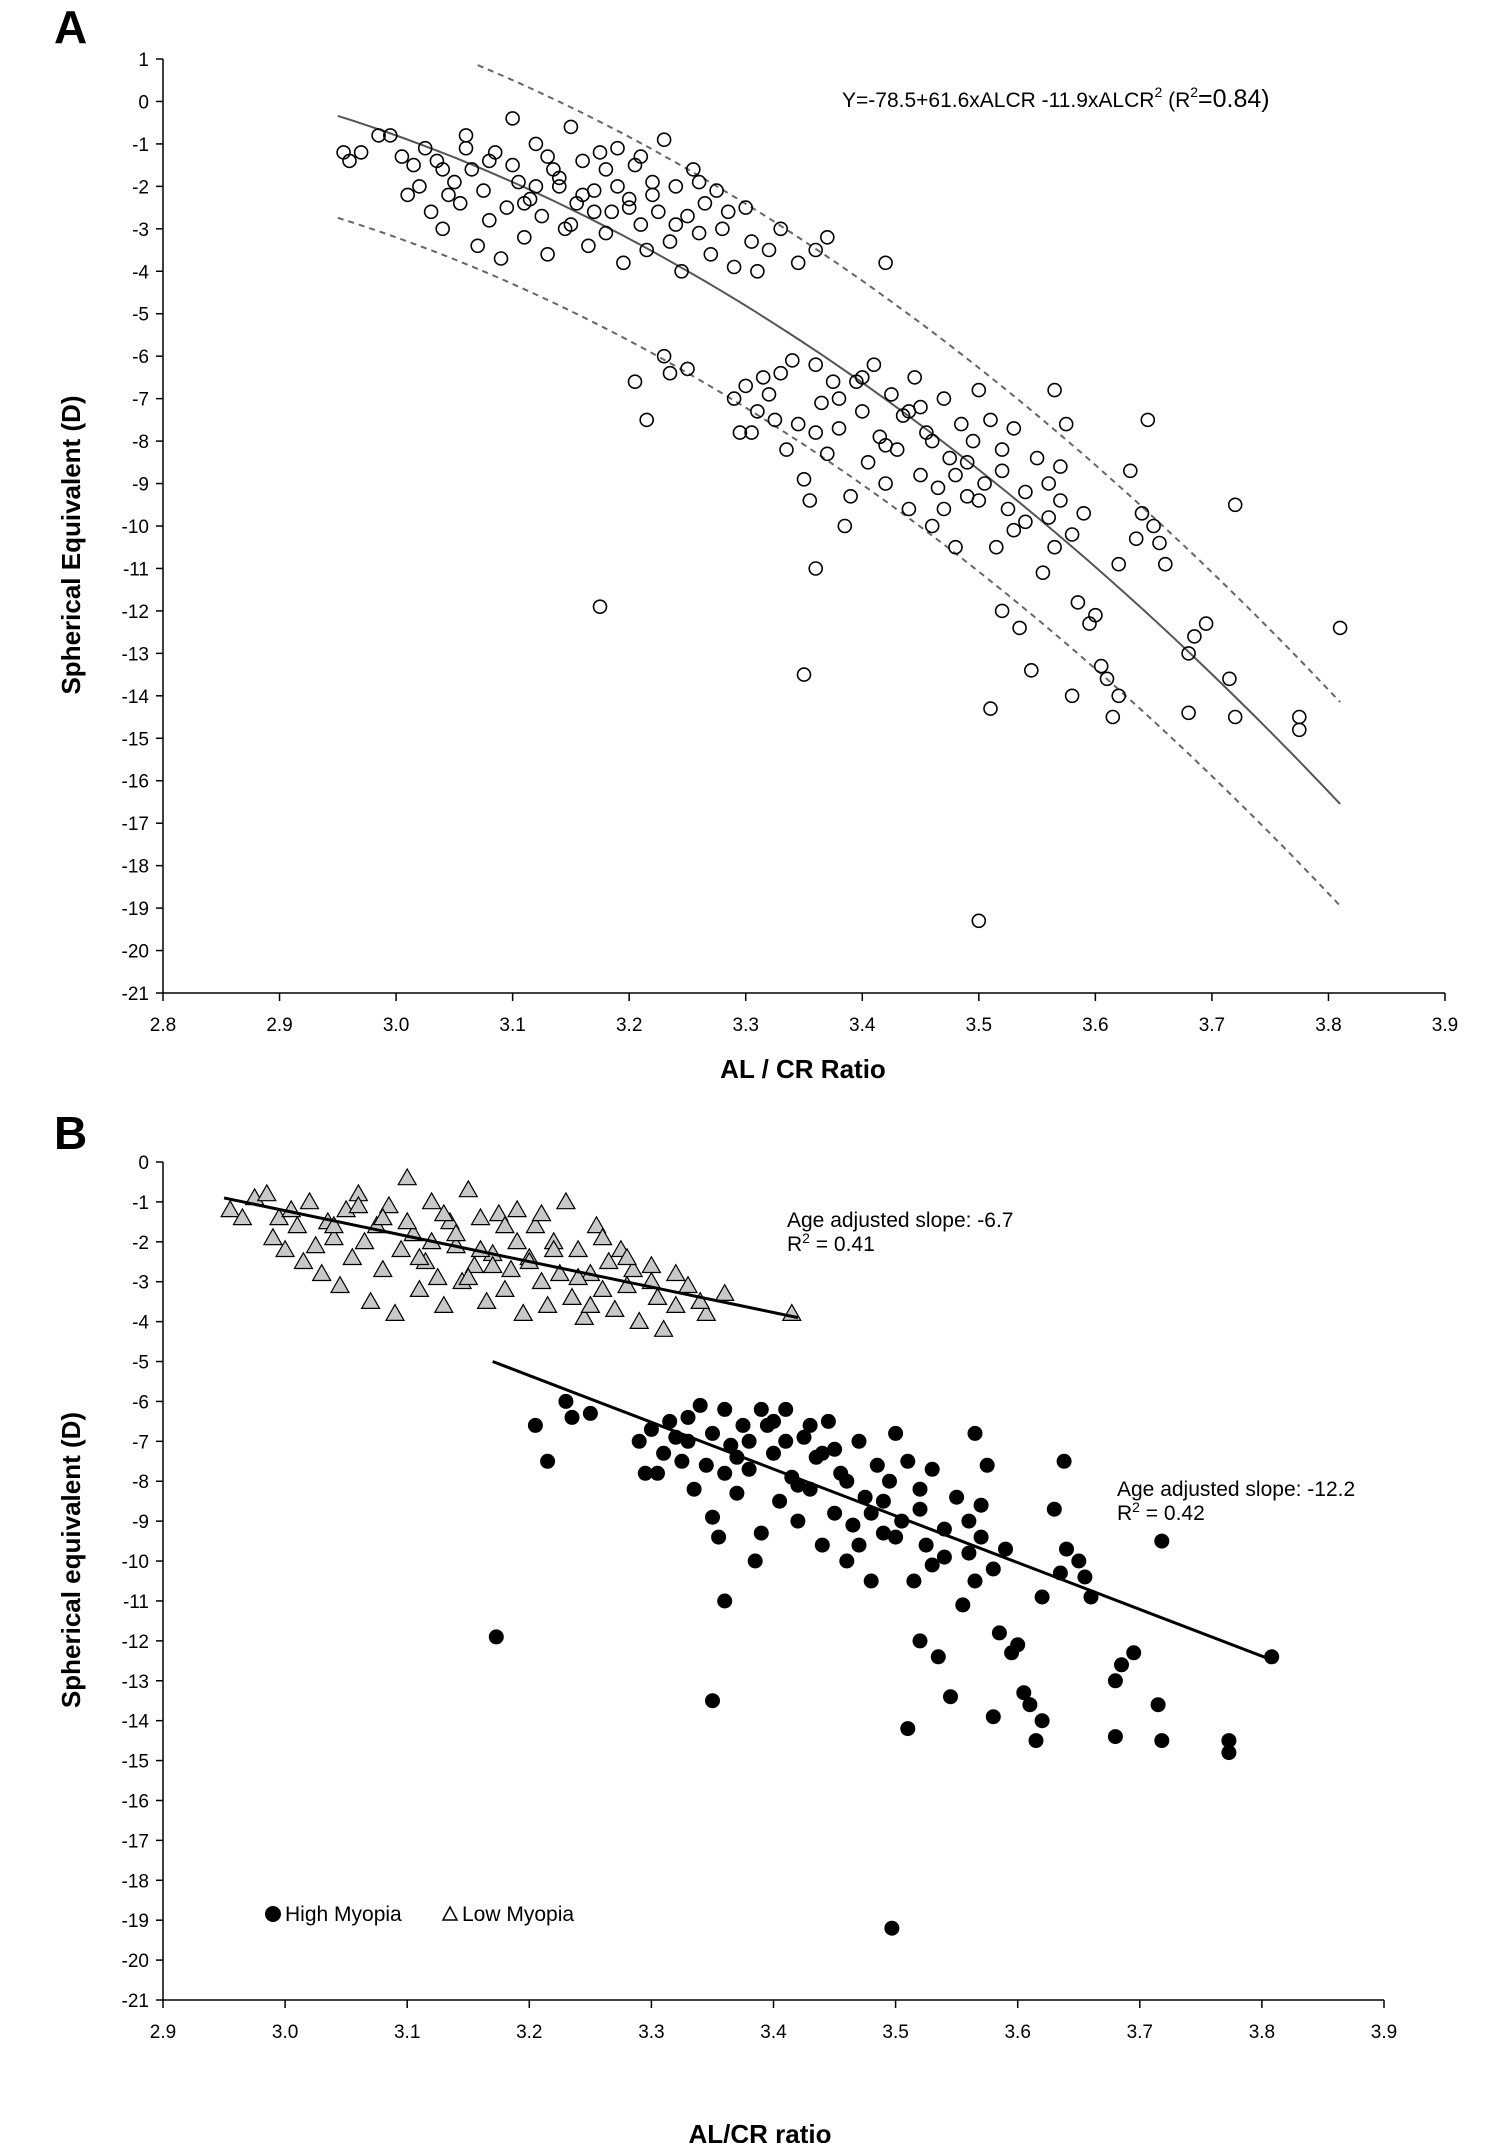  What do you see at coordinates (140, 272) in the screenshot?
I see `panel-a-y-tick-label: -4` at bounding box center [140, 272].